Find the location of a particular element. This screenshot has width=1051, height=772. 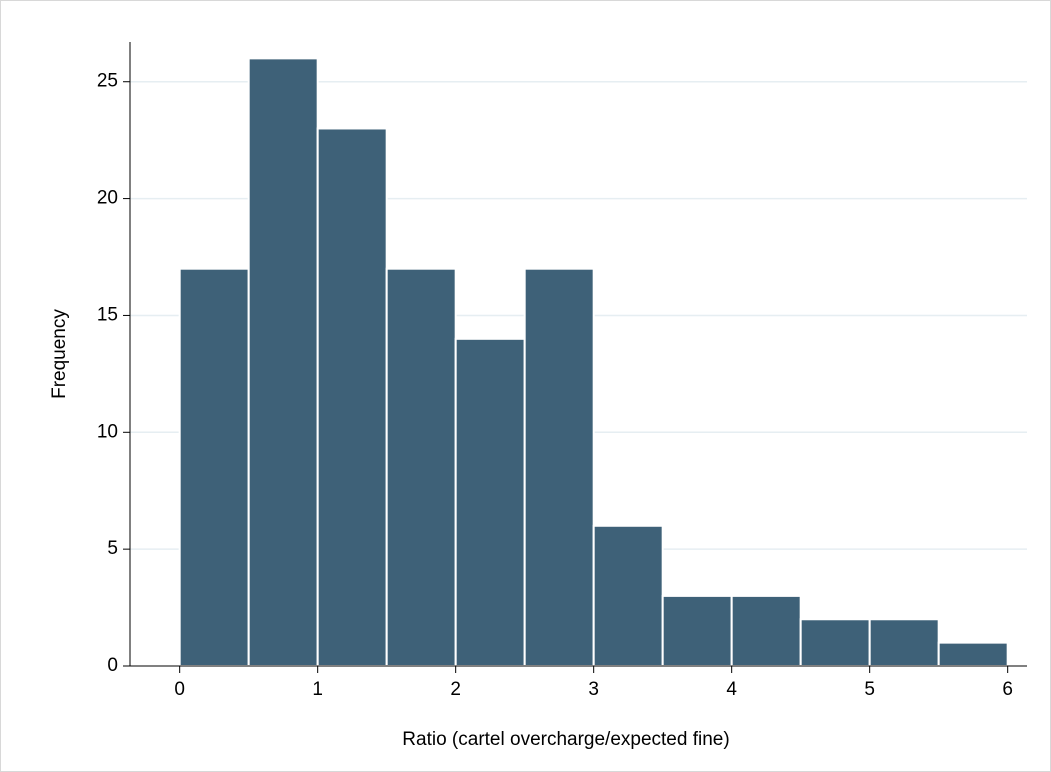

x-tick-label: 1 is located at coordinates (317, 689).